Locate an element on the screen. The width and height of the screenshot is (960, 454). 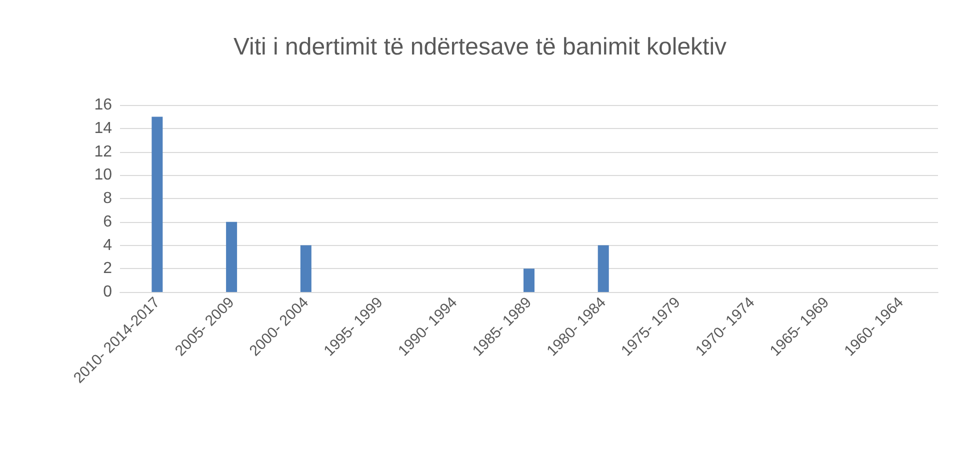
y-tick-label: 14 is located at coordinates (103, 128).